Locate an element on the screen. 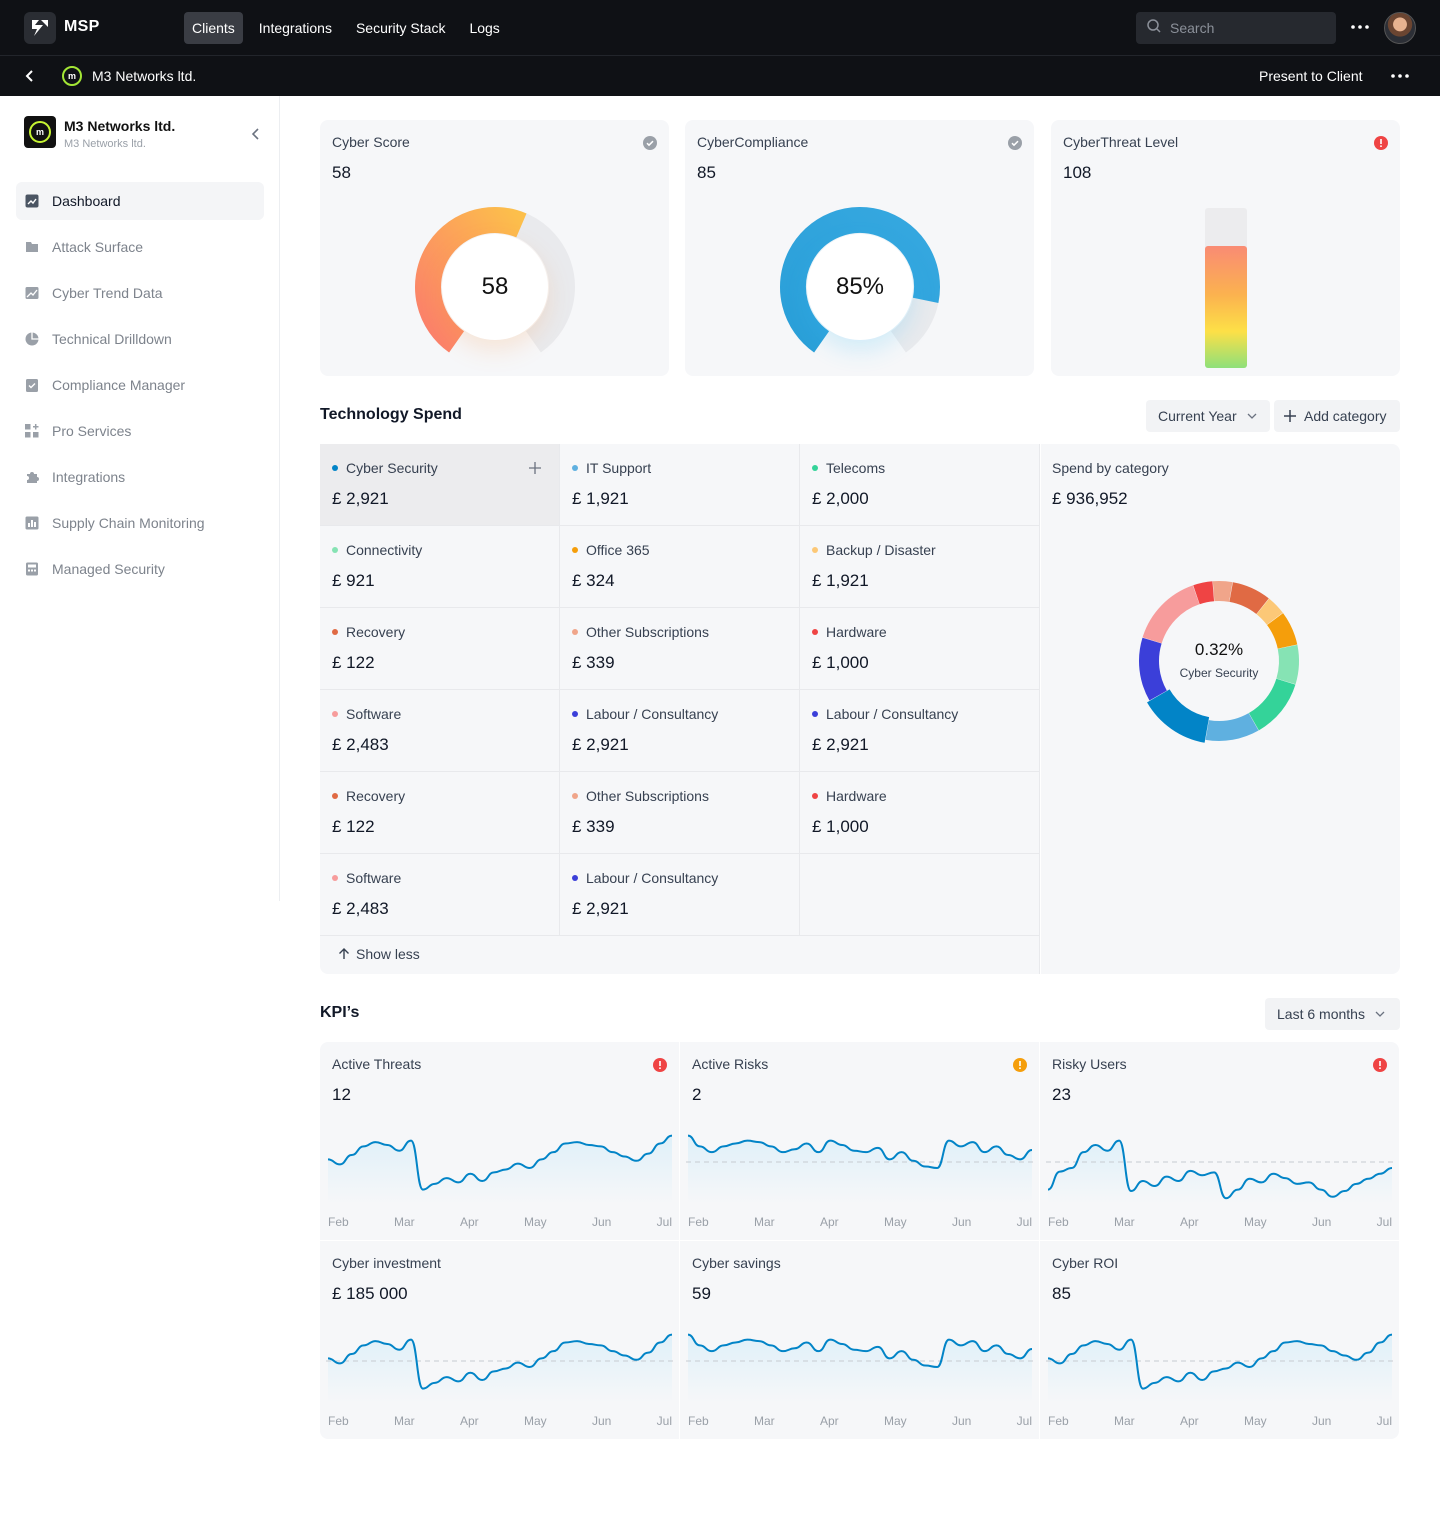 Image resolution: width=1440 pixels, height=1519 pixels. nav-clients: Clients is located at coordinates (213, 28).